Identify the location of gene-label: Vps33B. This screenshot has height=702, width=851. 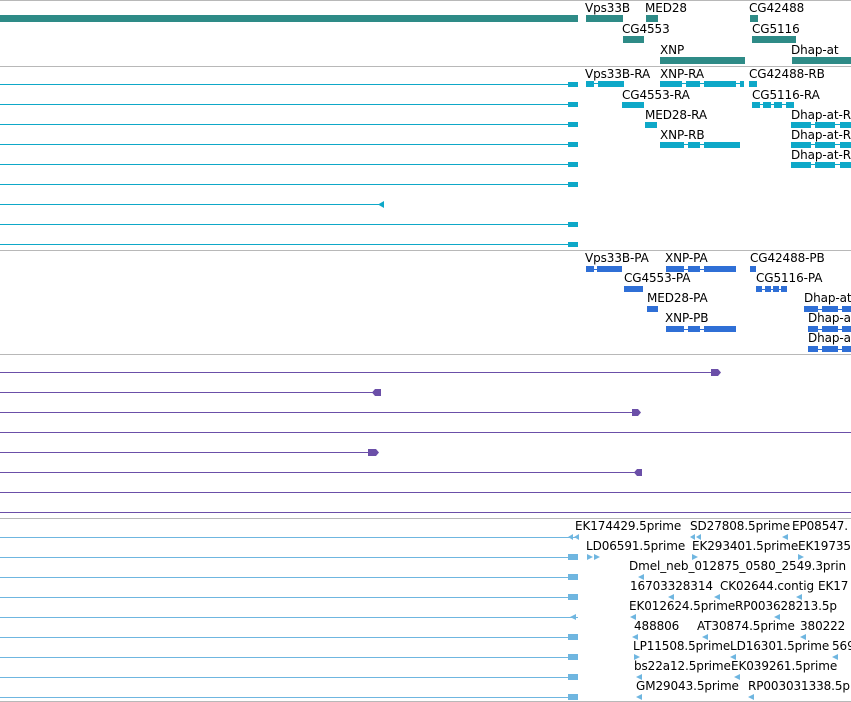
(607, 8).